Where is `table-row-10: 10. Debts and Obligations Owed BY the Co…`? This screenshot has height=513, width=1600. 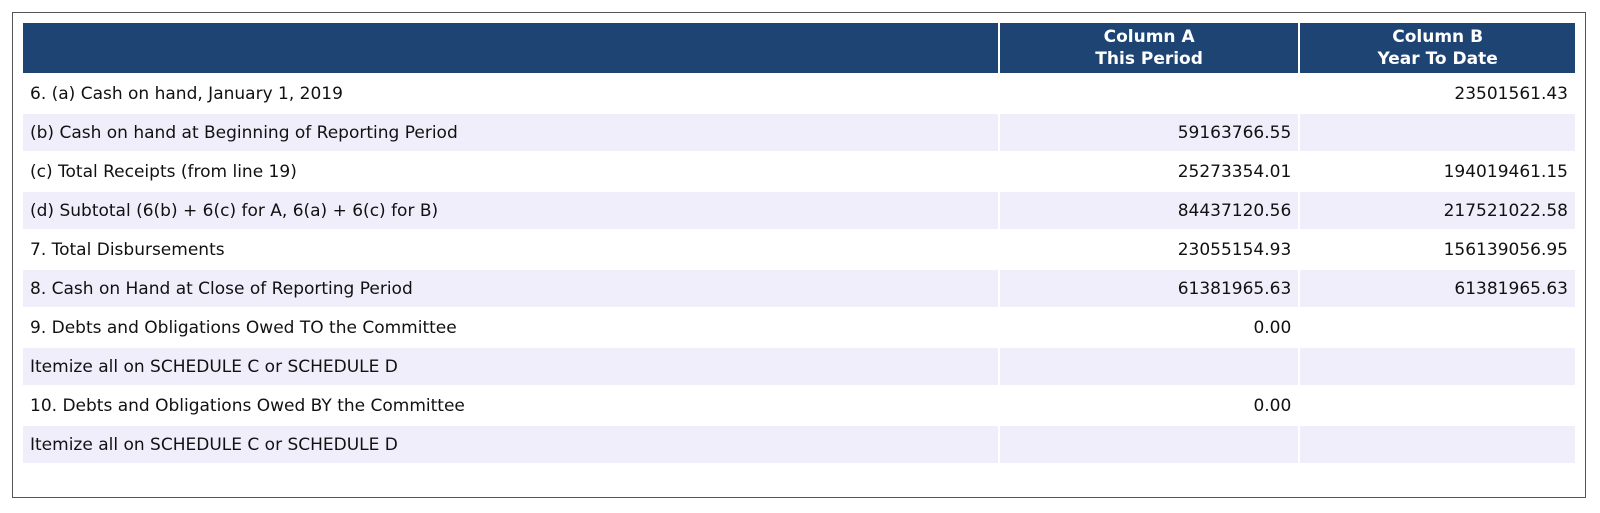
table-row-10: 10. Debts and Obligations Owed BY the Co… is located at coordinates (799, 405).